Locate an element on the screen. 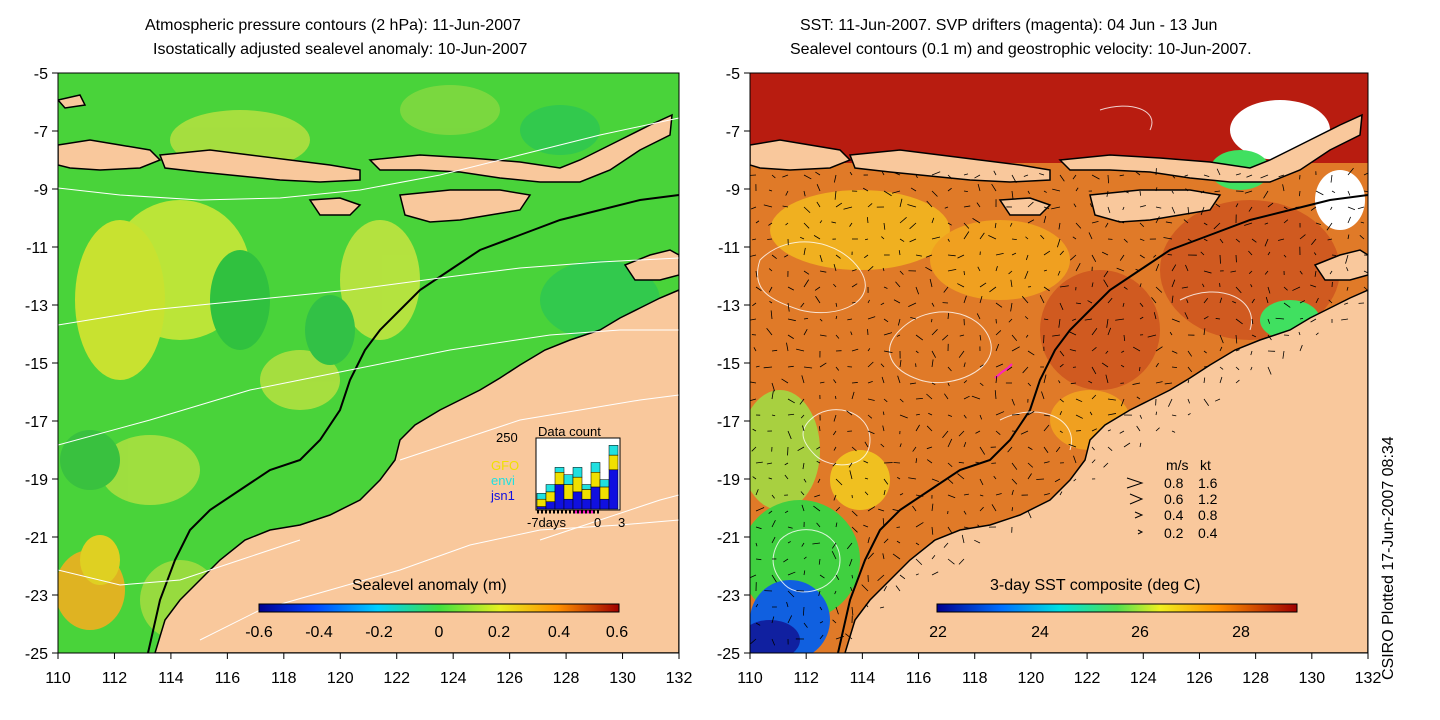  right-ytick-label: -19 is located at coordinates (728, 480).